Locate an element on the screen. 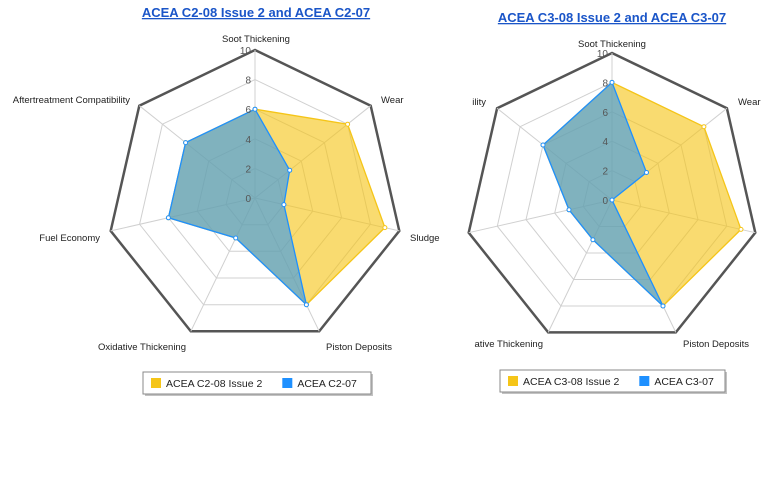  point-acea-c3-07-wear is located at coordinates (646, 172).